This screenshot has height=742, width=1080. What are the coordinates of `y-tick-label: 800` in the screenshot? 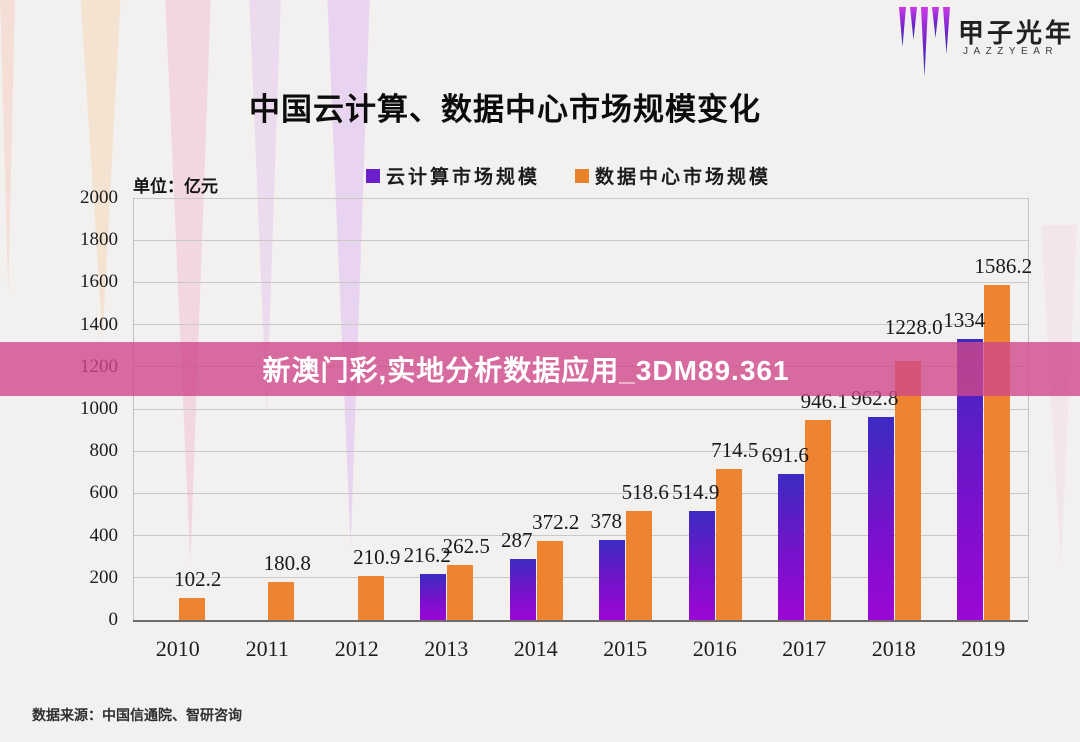 It's located at (104, 451).